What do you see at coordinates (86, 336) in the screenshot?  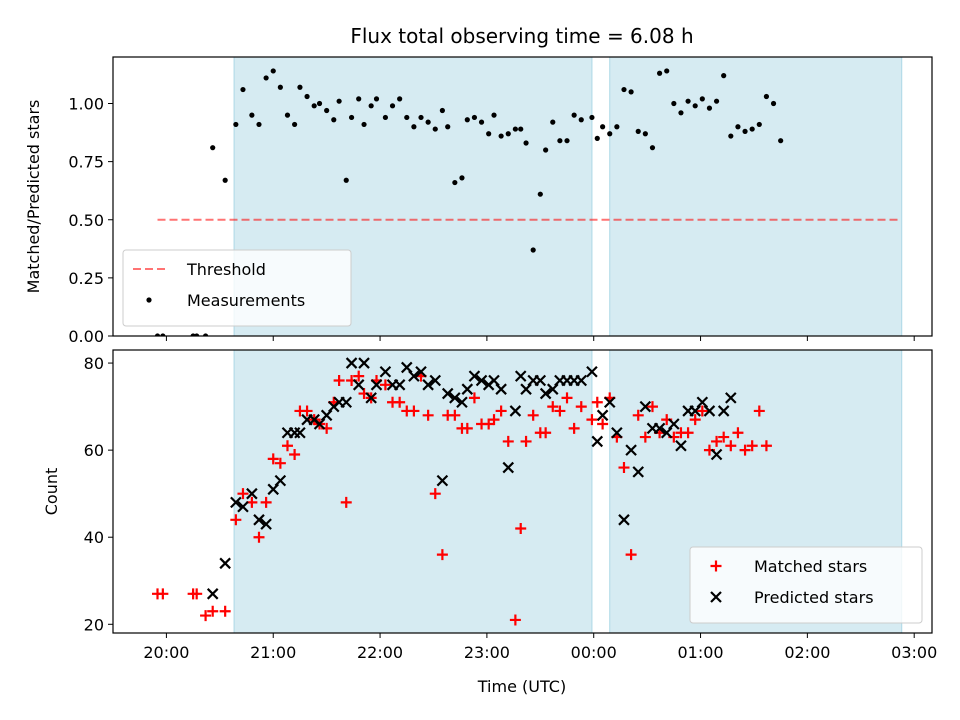 I see `y-tick-label: 0.00` at bounding box center [86, 336].